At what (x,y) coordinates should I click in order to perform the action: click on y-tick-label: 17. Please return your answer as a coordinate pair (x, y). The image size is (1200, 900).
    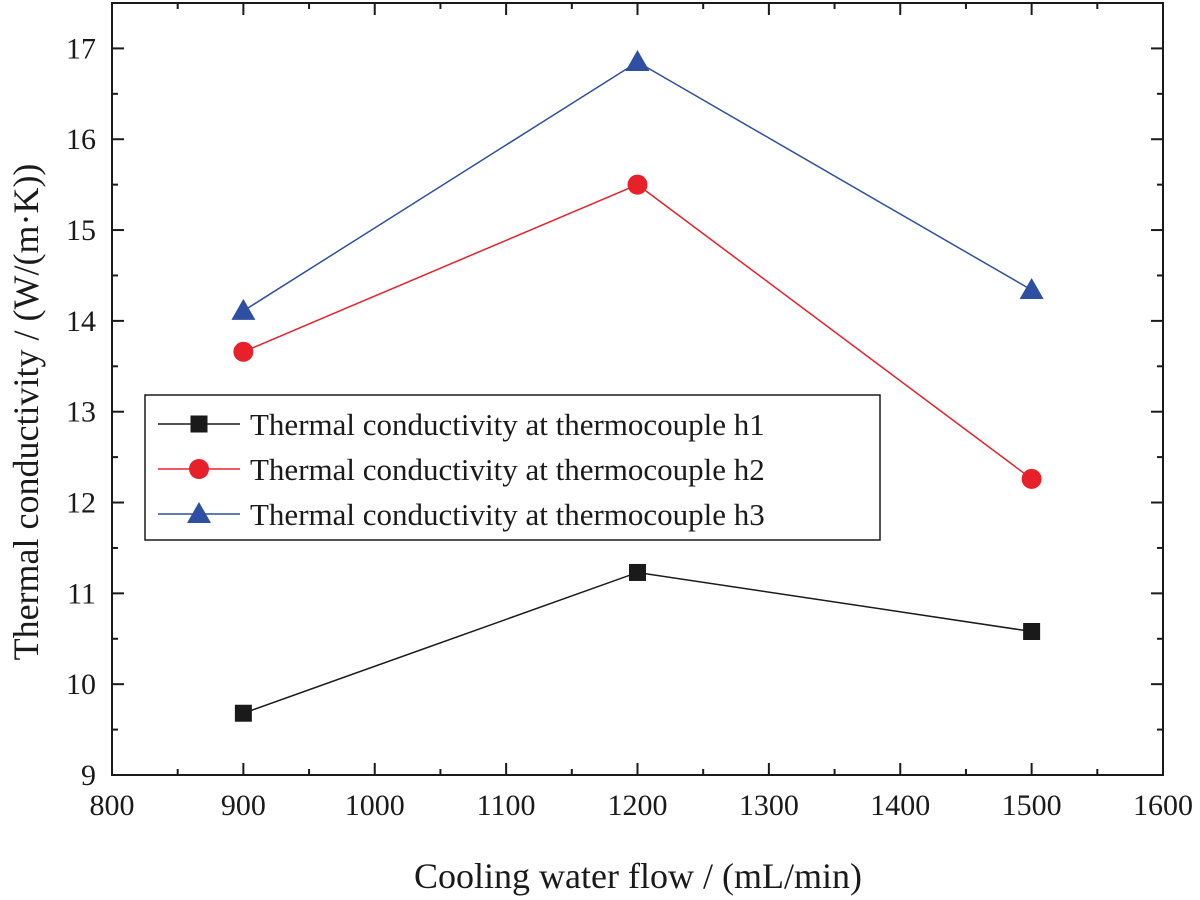
    Looking at the image, I should click on (81, 48).